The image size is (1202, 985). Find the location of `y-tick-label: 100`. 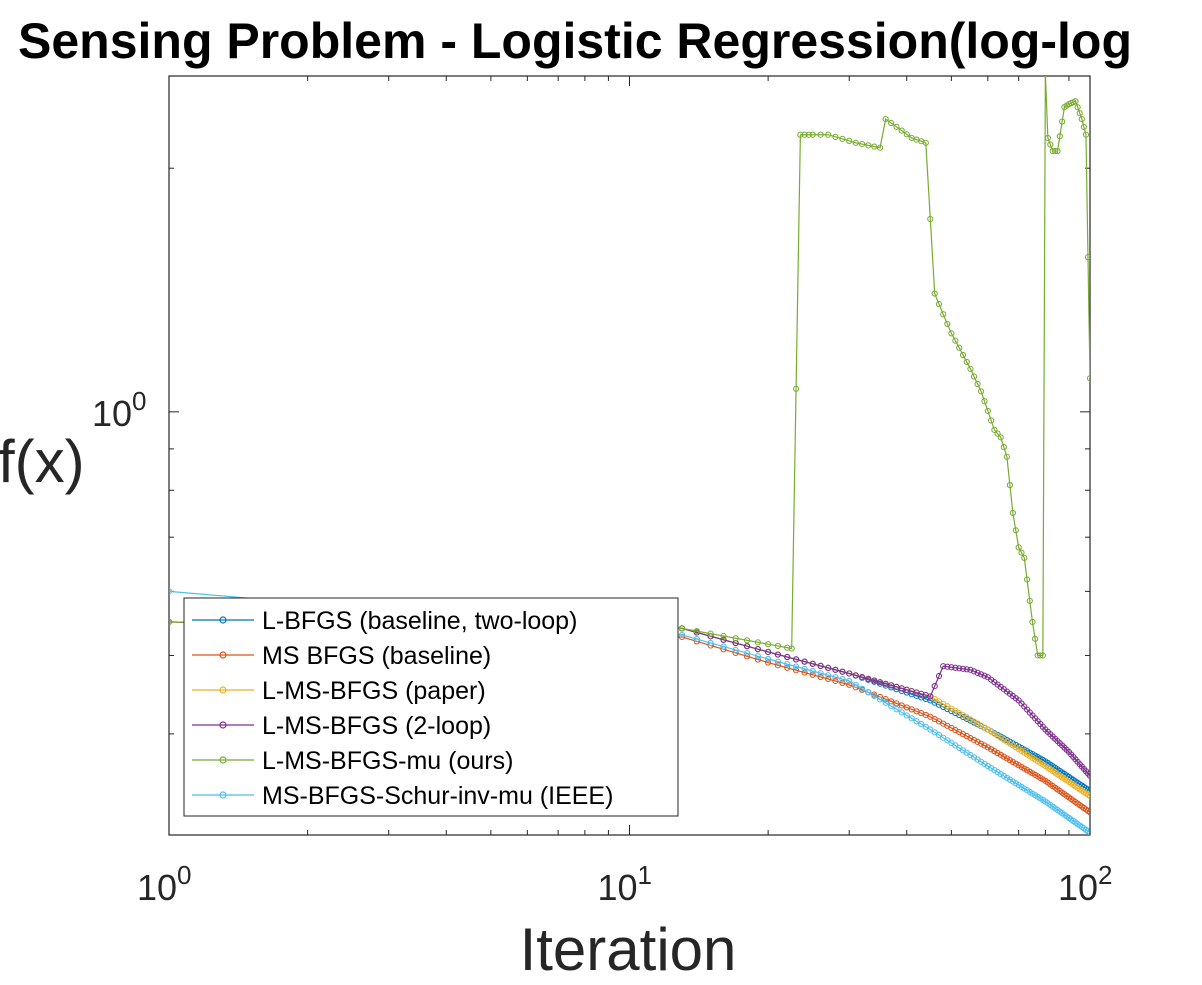

y-tick-label: 100 is located at coordinates (119, 410).